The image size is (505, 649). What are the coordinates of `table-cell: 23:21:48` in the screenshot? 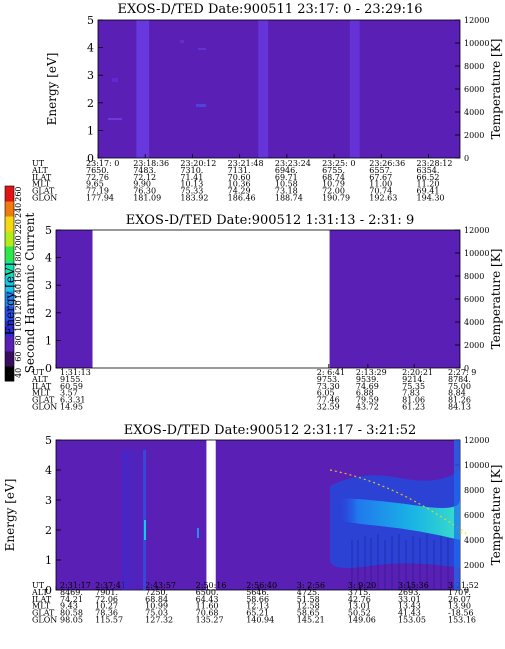 It's located at (246, 163).